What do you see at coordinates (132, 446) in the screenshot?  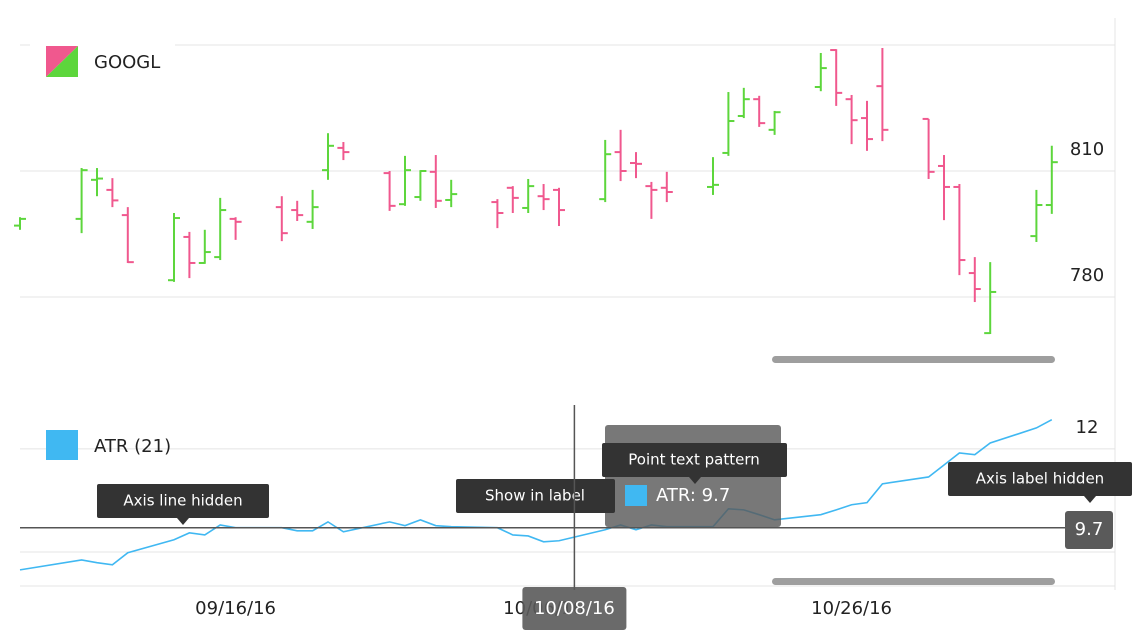 I see `legend-label: ATR (21)` at bounding box center [132, 446].